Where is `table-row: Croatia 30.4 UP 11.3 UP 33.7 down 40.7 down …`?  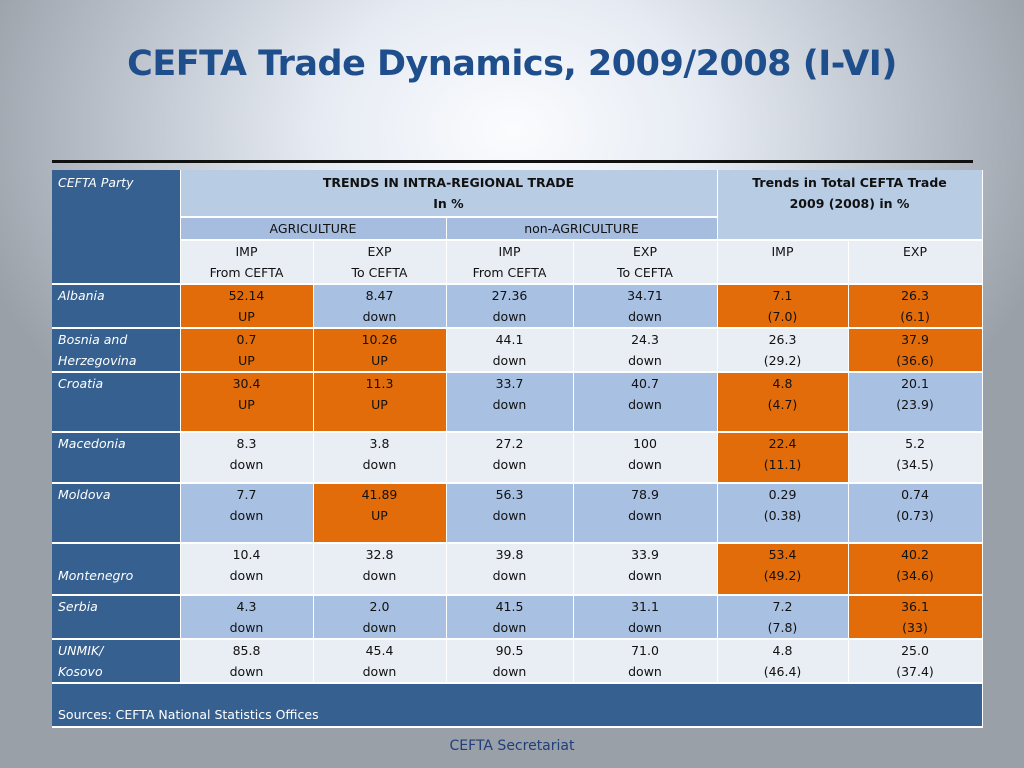
table-row: Croatia 30.4 UP 11.3 UP 33.7 down 40.7 down … is located at coordinates (517, 402).